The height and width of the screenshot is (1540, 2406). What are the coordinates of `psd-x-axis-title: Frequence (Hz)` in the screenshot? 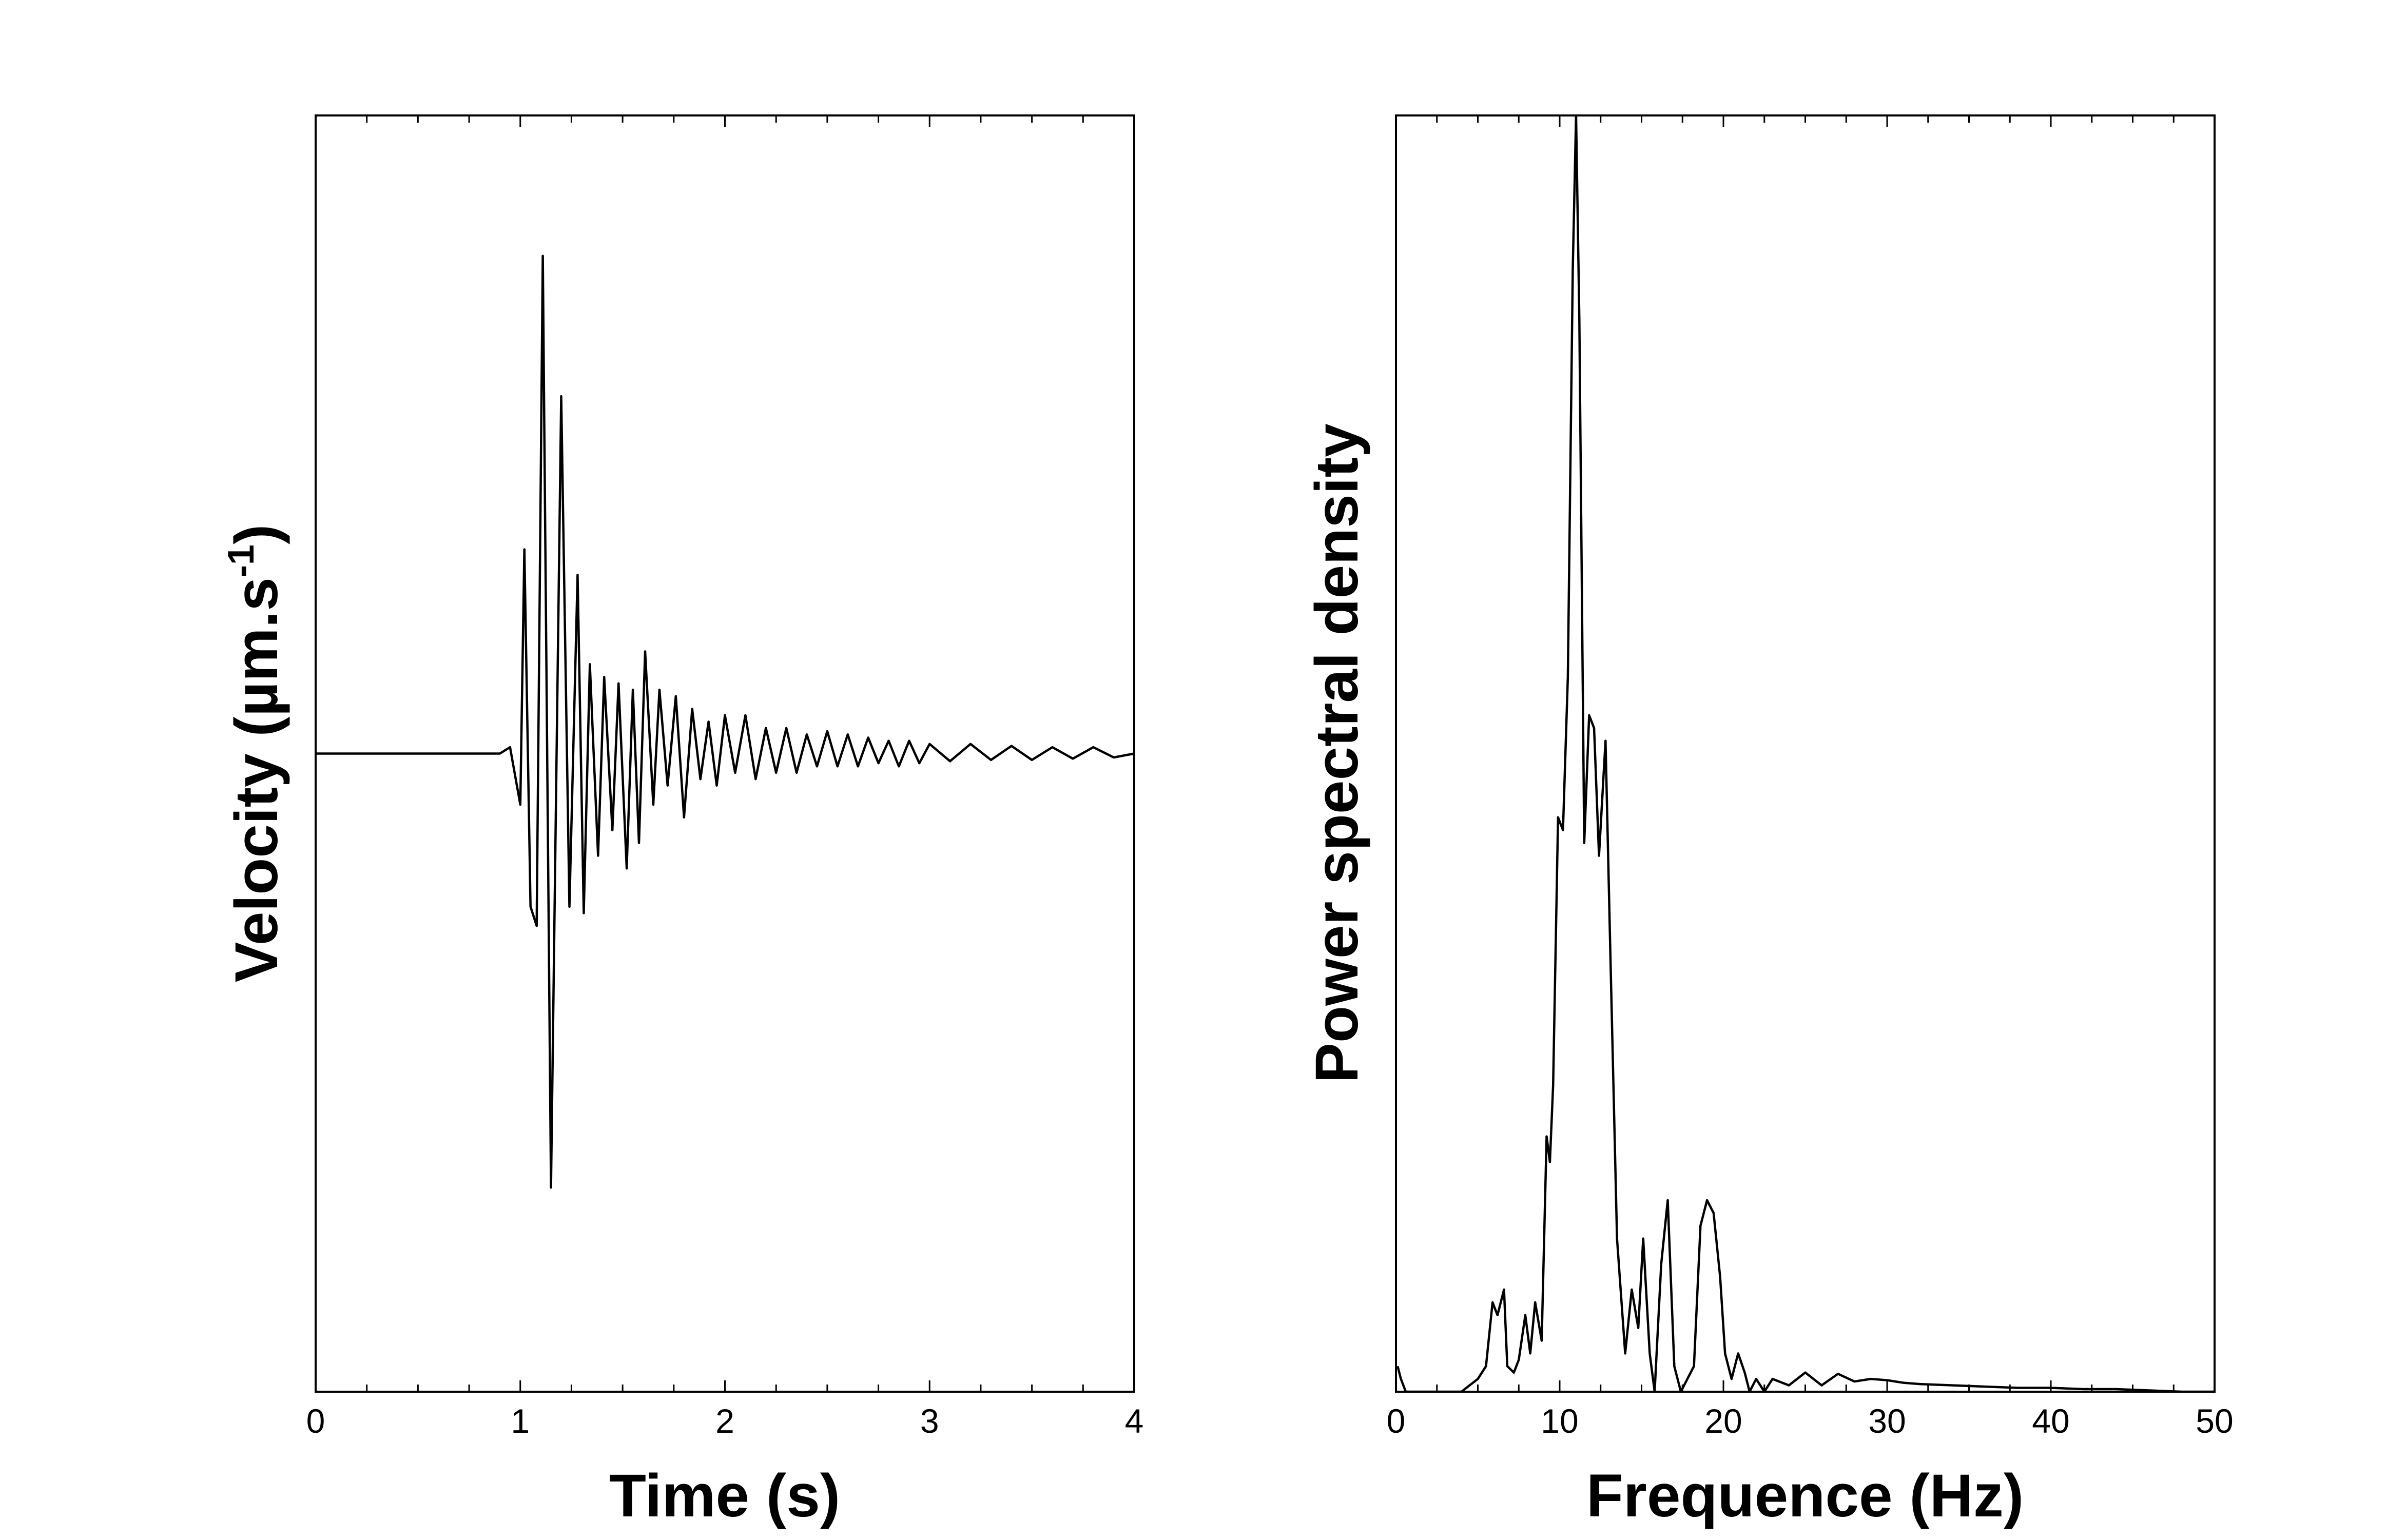 It's located at (1805, 1496).